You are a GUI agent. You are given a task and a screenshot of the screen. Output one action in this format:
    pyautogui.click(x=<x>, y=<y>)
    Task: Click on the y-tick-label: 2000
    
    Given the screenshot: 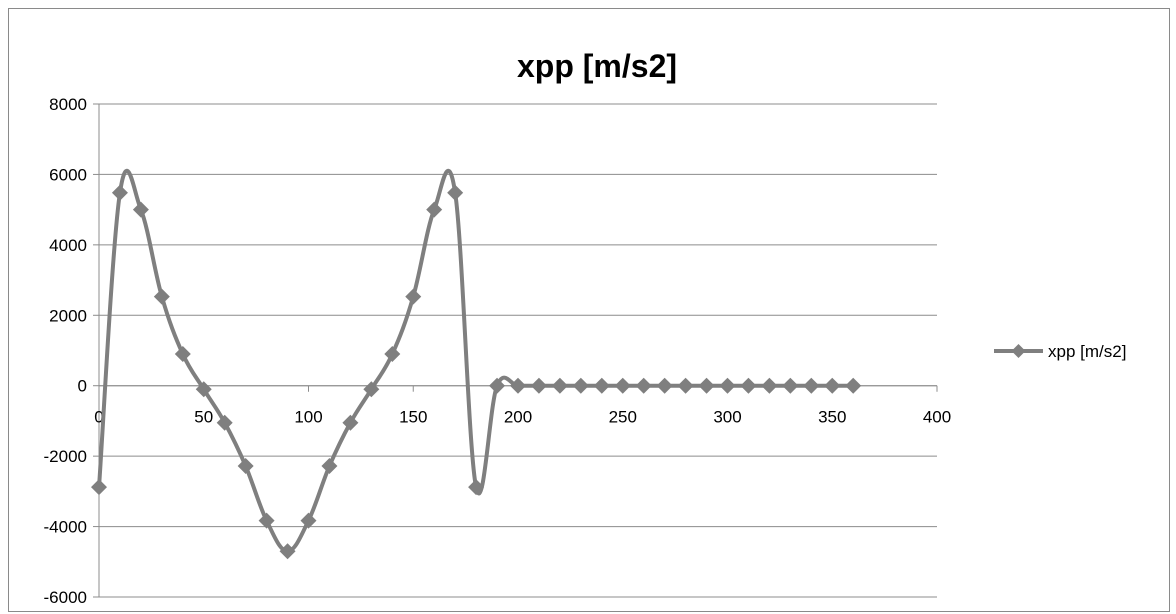 What is the action you would take?
    pyautogui.click(x=68, y=315)
    